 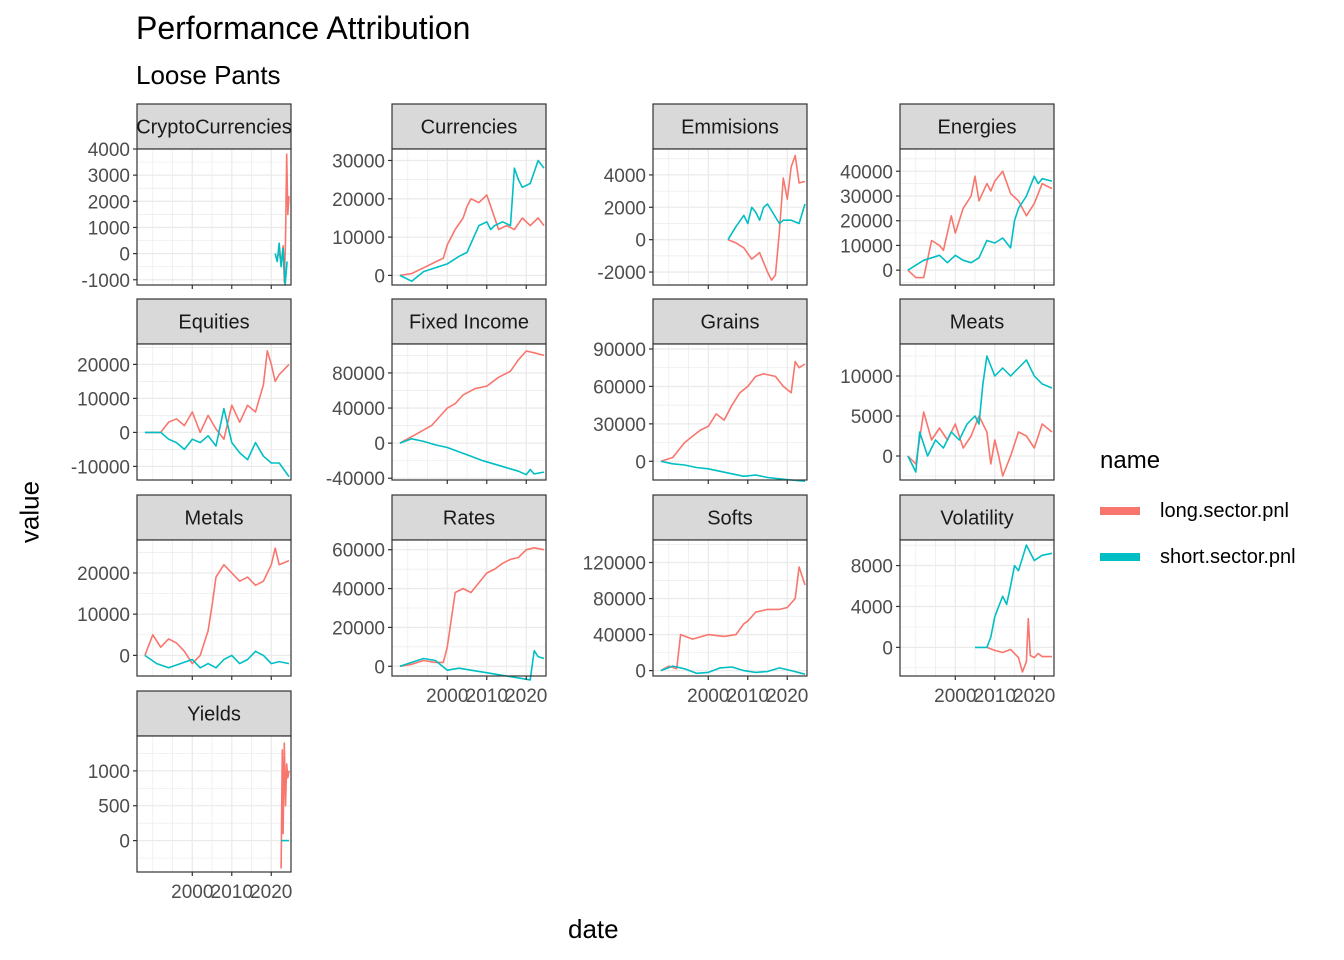 I want to click on series-long-sector-pnl-volatility, so click(x=1019, y=645).